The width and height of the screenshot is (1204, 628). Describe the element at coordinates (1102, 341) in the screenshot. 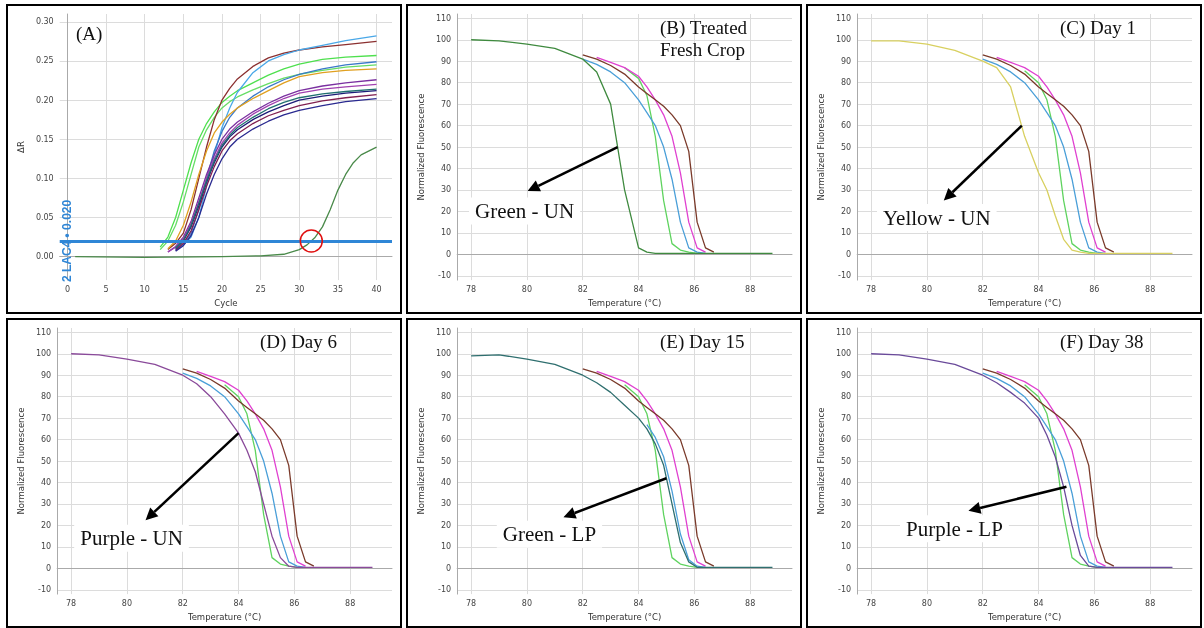

I see `chart-title: (F) Day 38` at that location.